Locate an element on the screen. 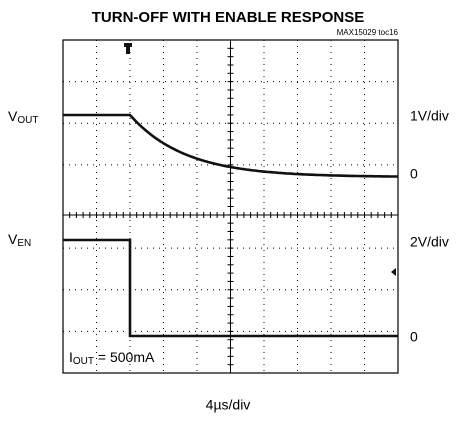 The width and height of the screenshot is (457, 422). channel-scale: 1V/div is located at coordinates (429, 116).